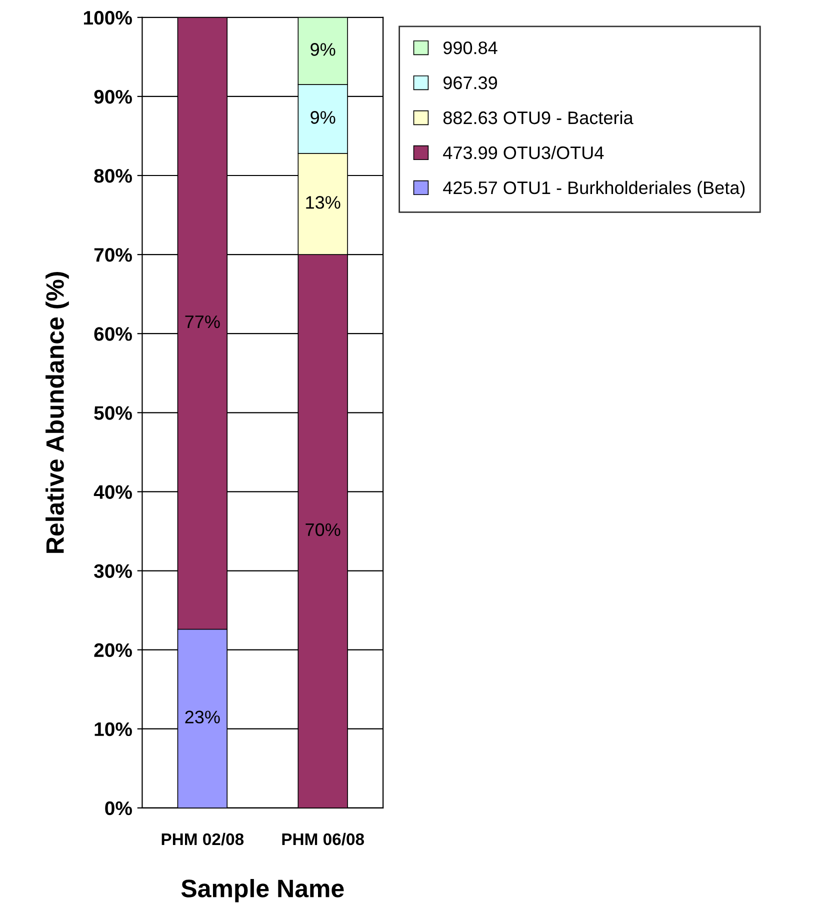 This screenshot has height=916, width=822. What do you see at coordinates (113, 97) in the screenshot?
I see `y-tick-label: 90%` at bounding box center [113, 97].